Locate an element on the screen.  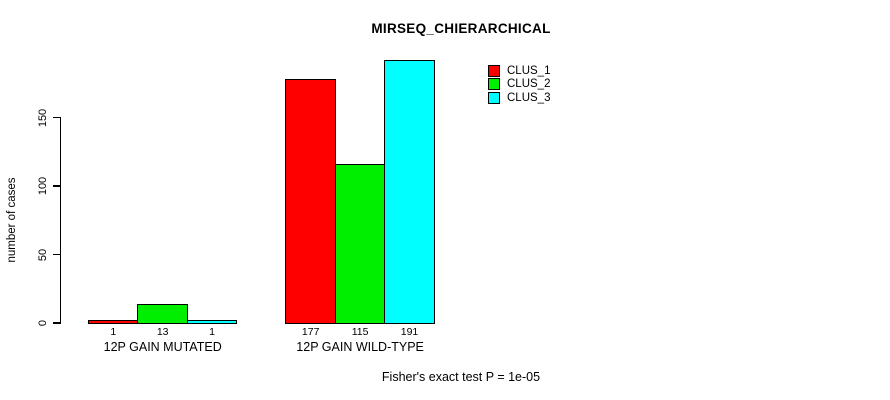
category-label: 12P GAIN MUTATED is located at coordinates (162, 346).